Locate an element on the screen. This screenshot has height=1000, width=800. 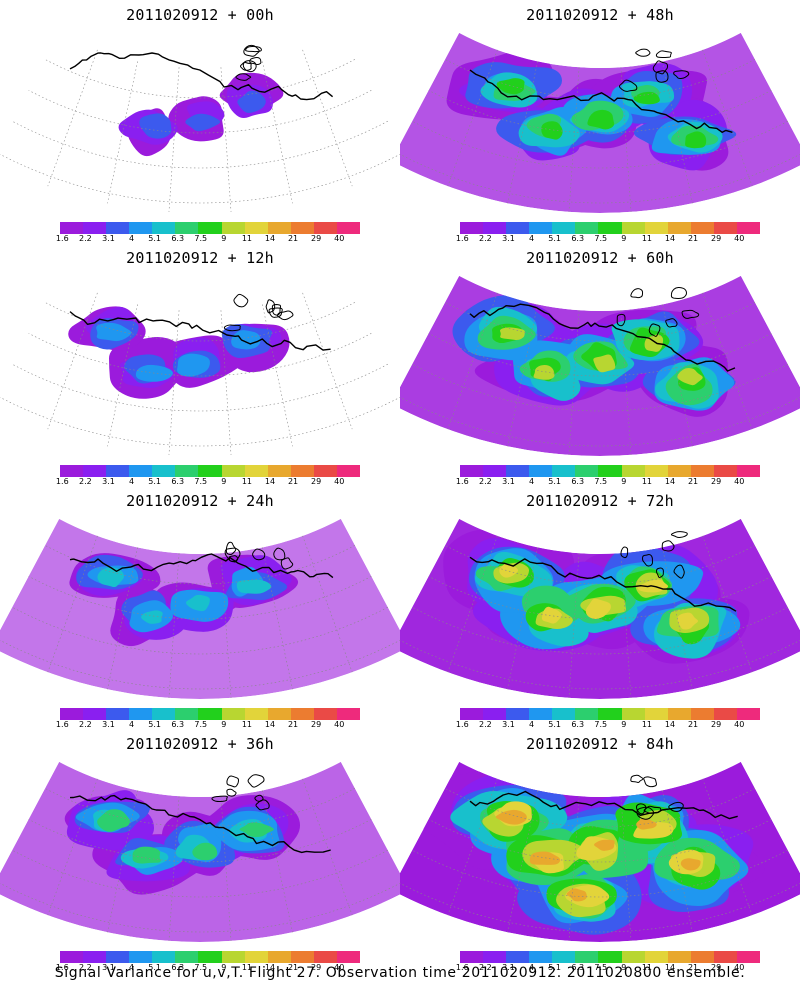
colorbar-tick-label: 1.6 is located at coordinates (462, 967).